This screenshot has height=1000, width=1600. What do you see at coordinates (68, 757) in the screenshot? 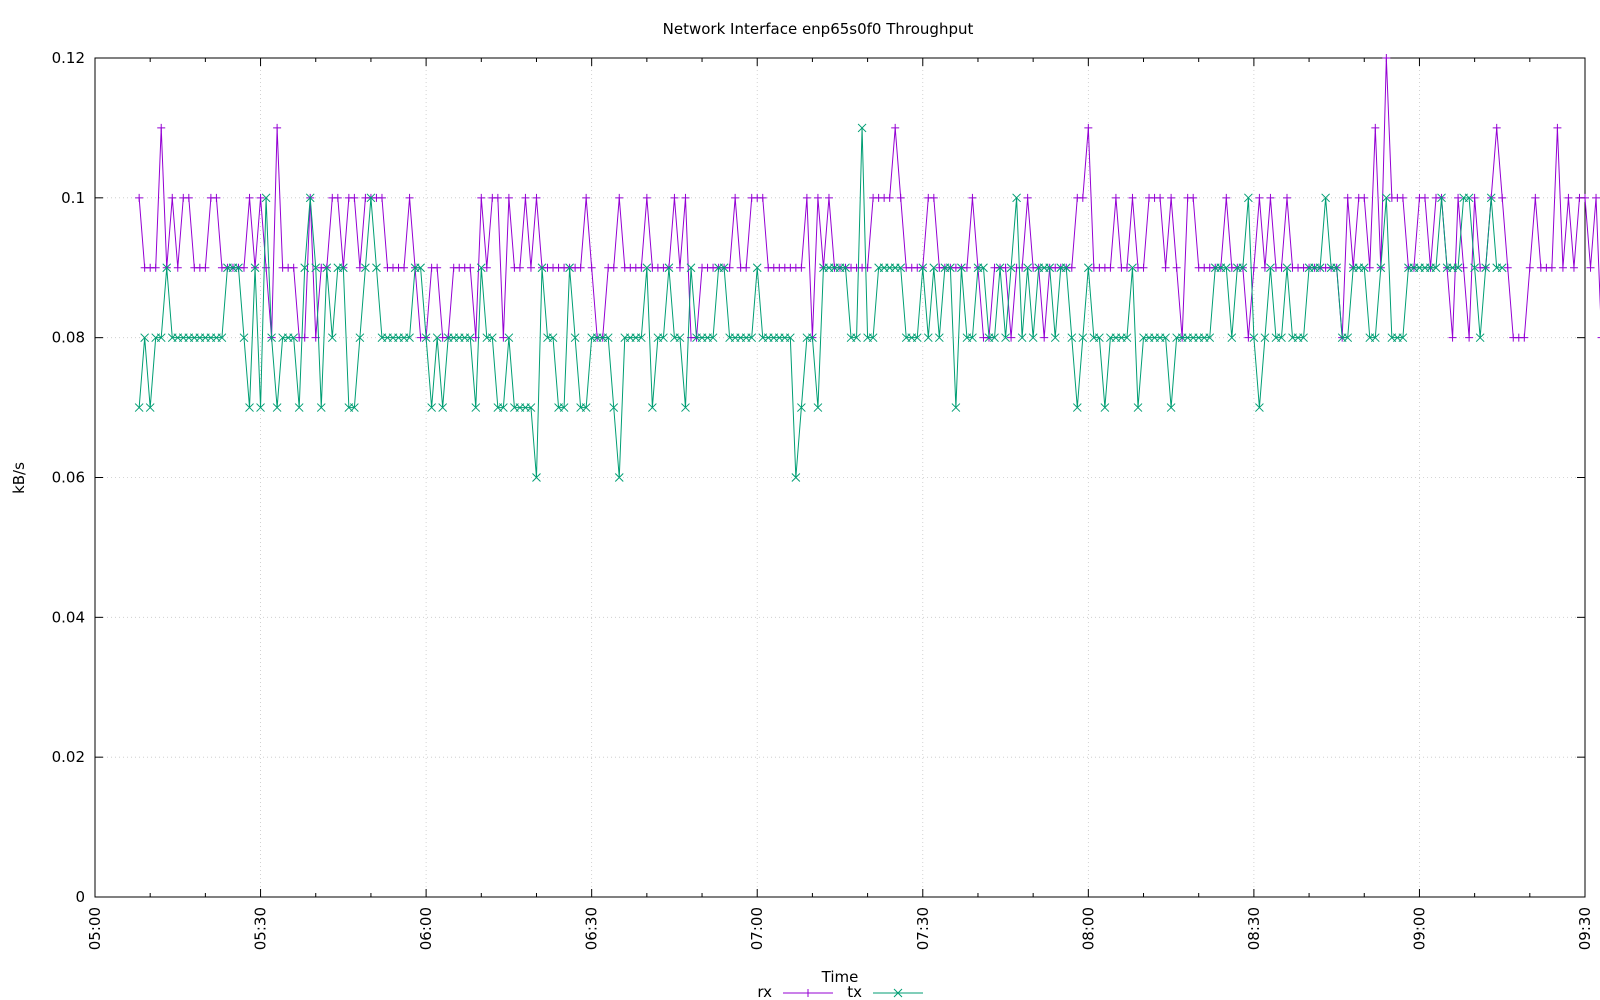
I see `y-tick-label: 0.02` at bounding box center [68, 757].